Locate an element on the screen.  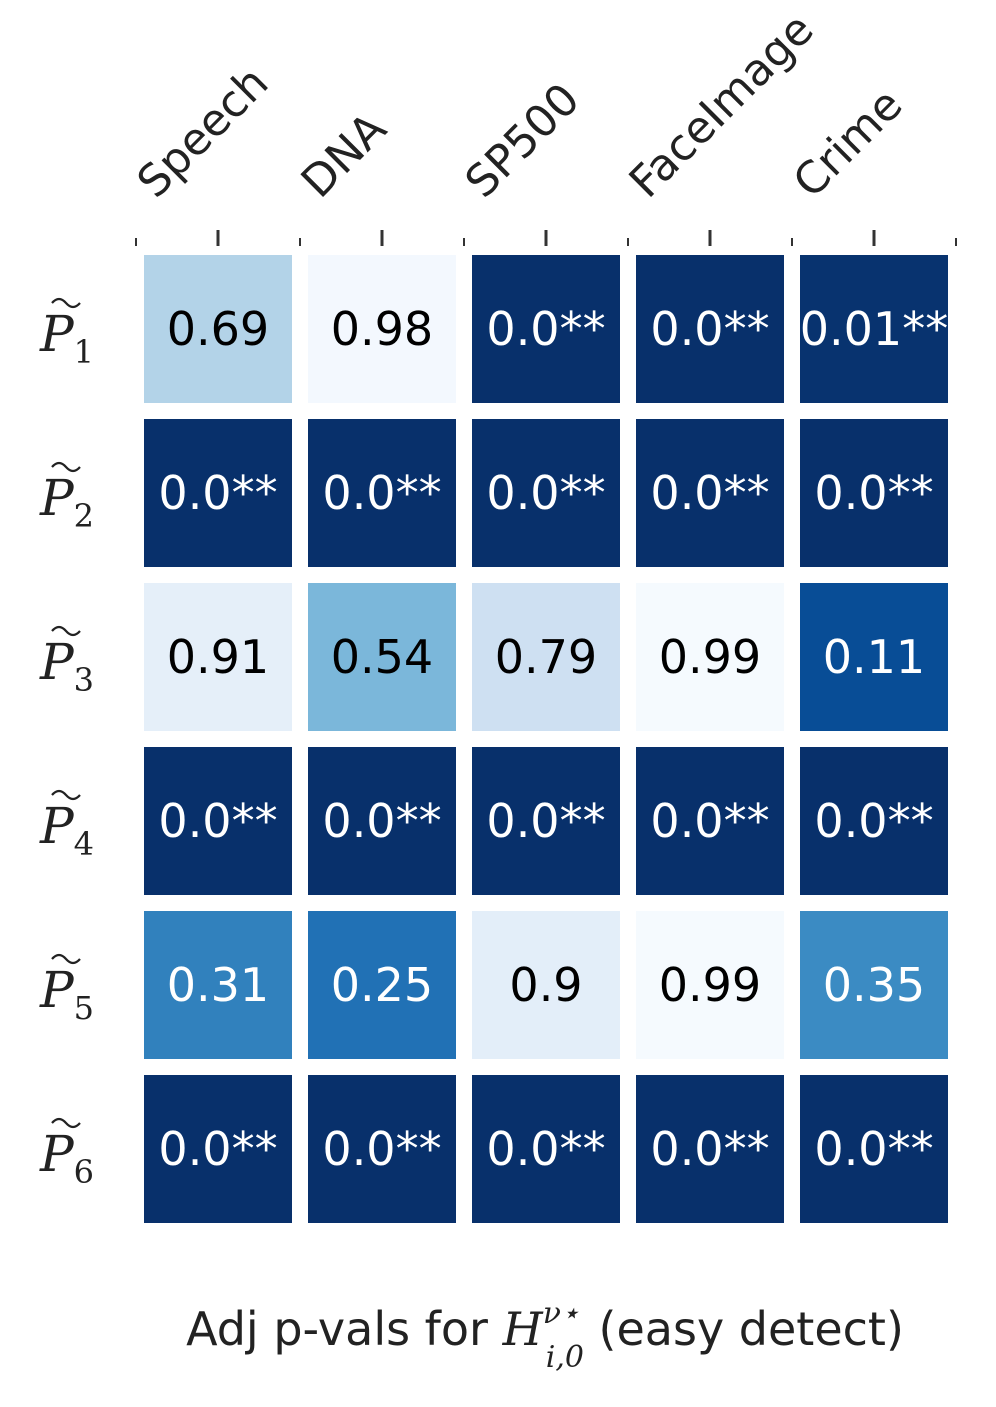
row-label: P2 is located at coordinates (66, 498).